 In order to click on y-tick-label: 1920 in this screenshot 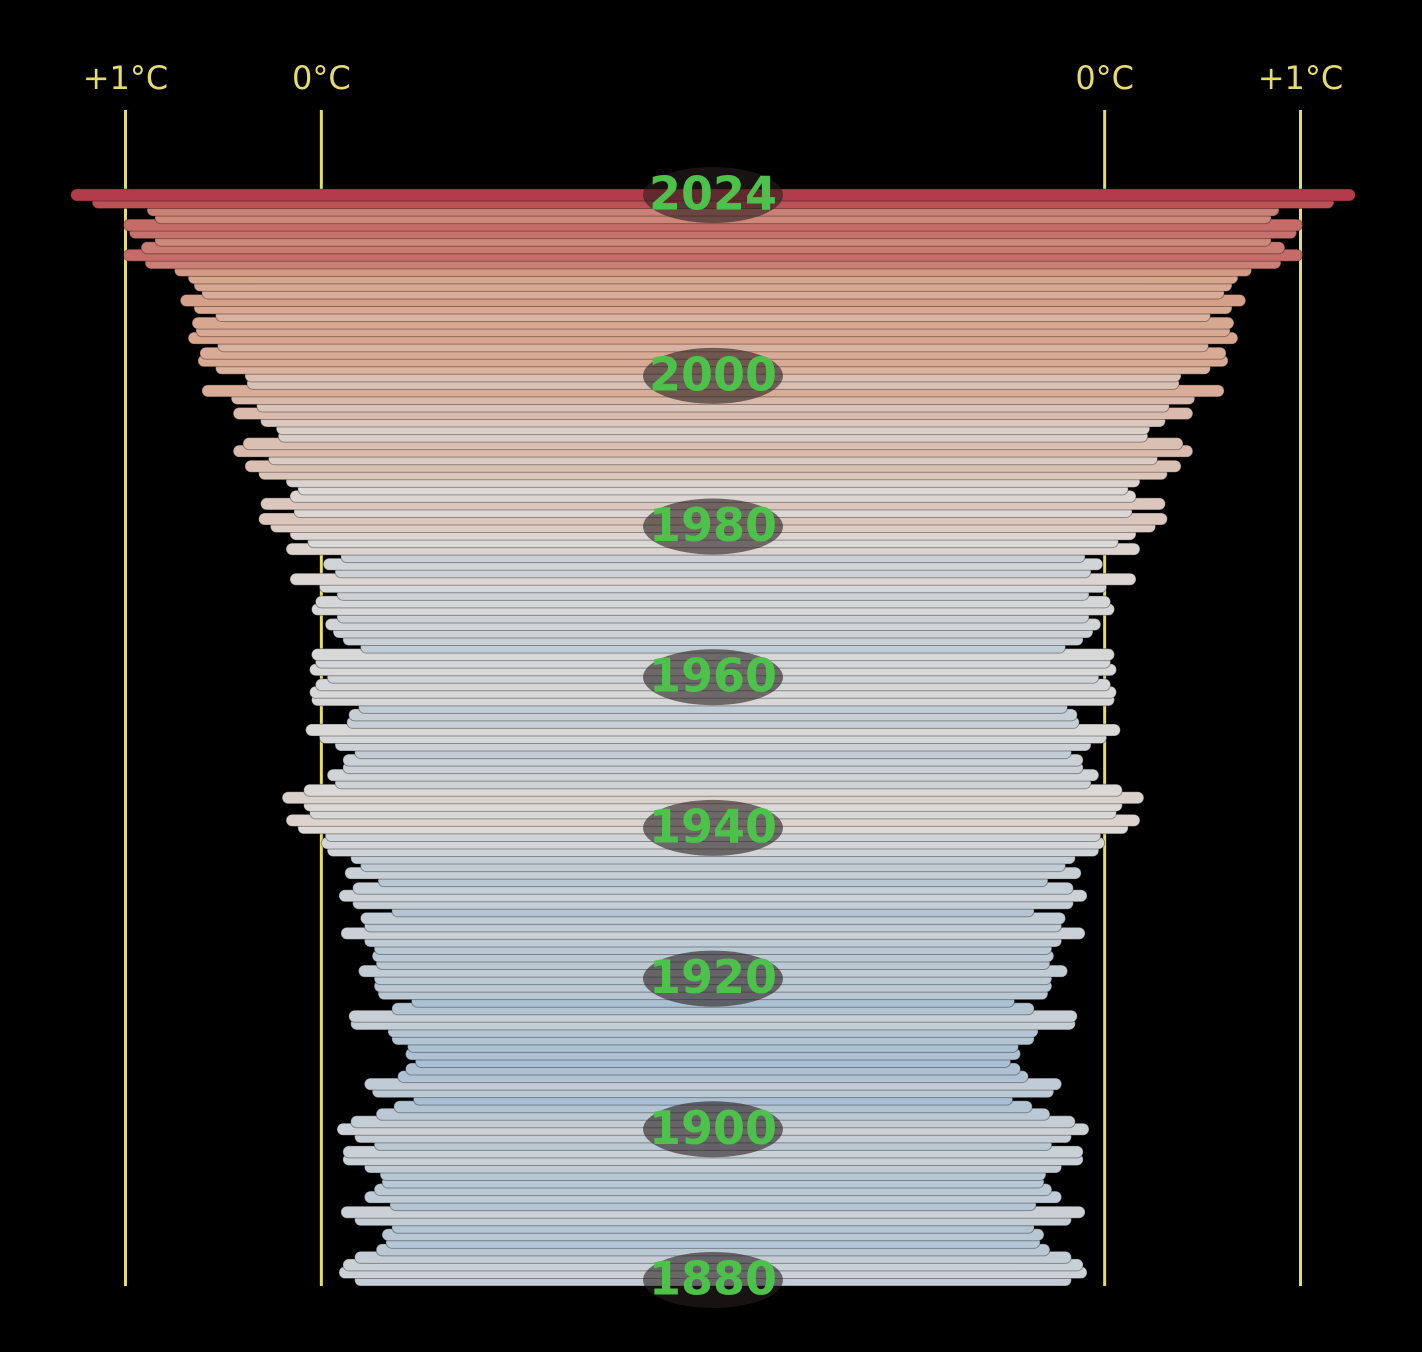, I will do `click(713, 977)`.